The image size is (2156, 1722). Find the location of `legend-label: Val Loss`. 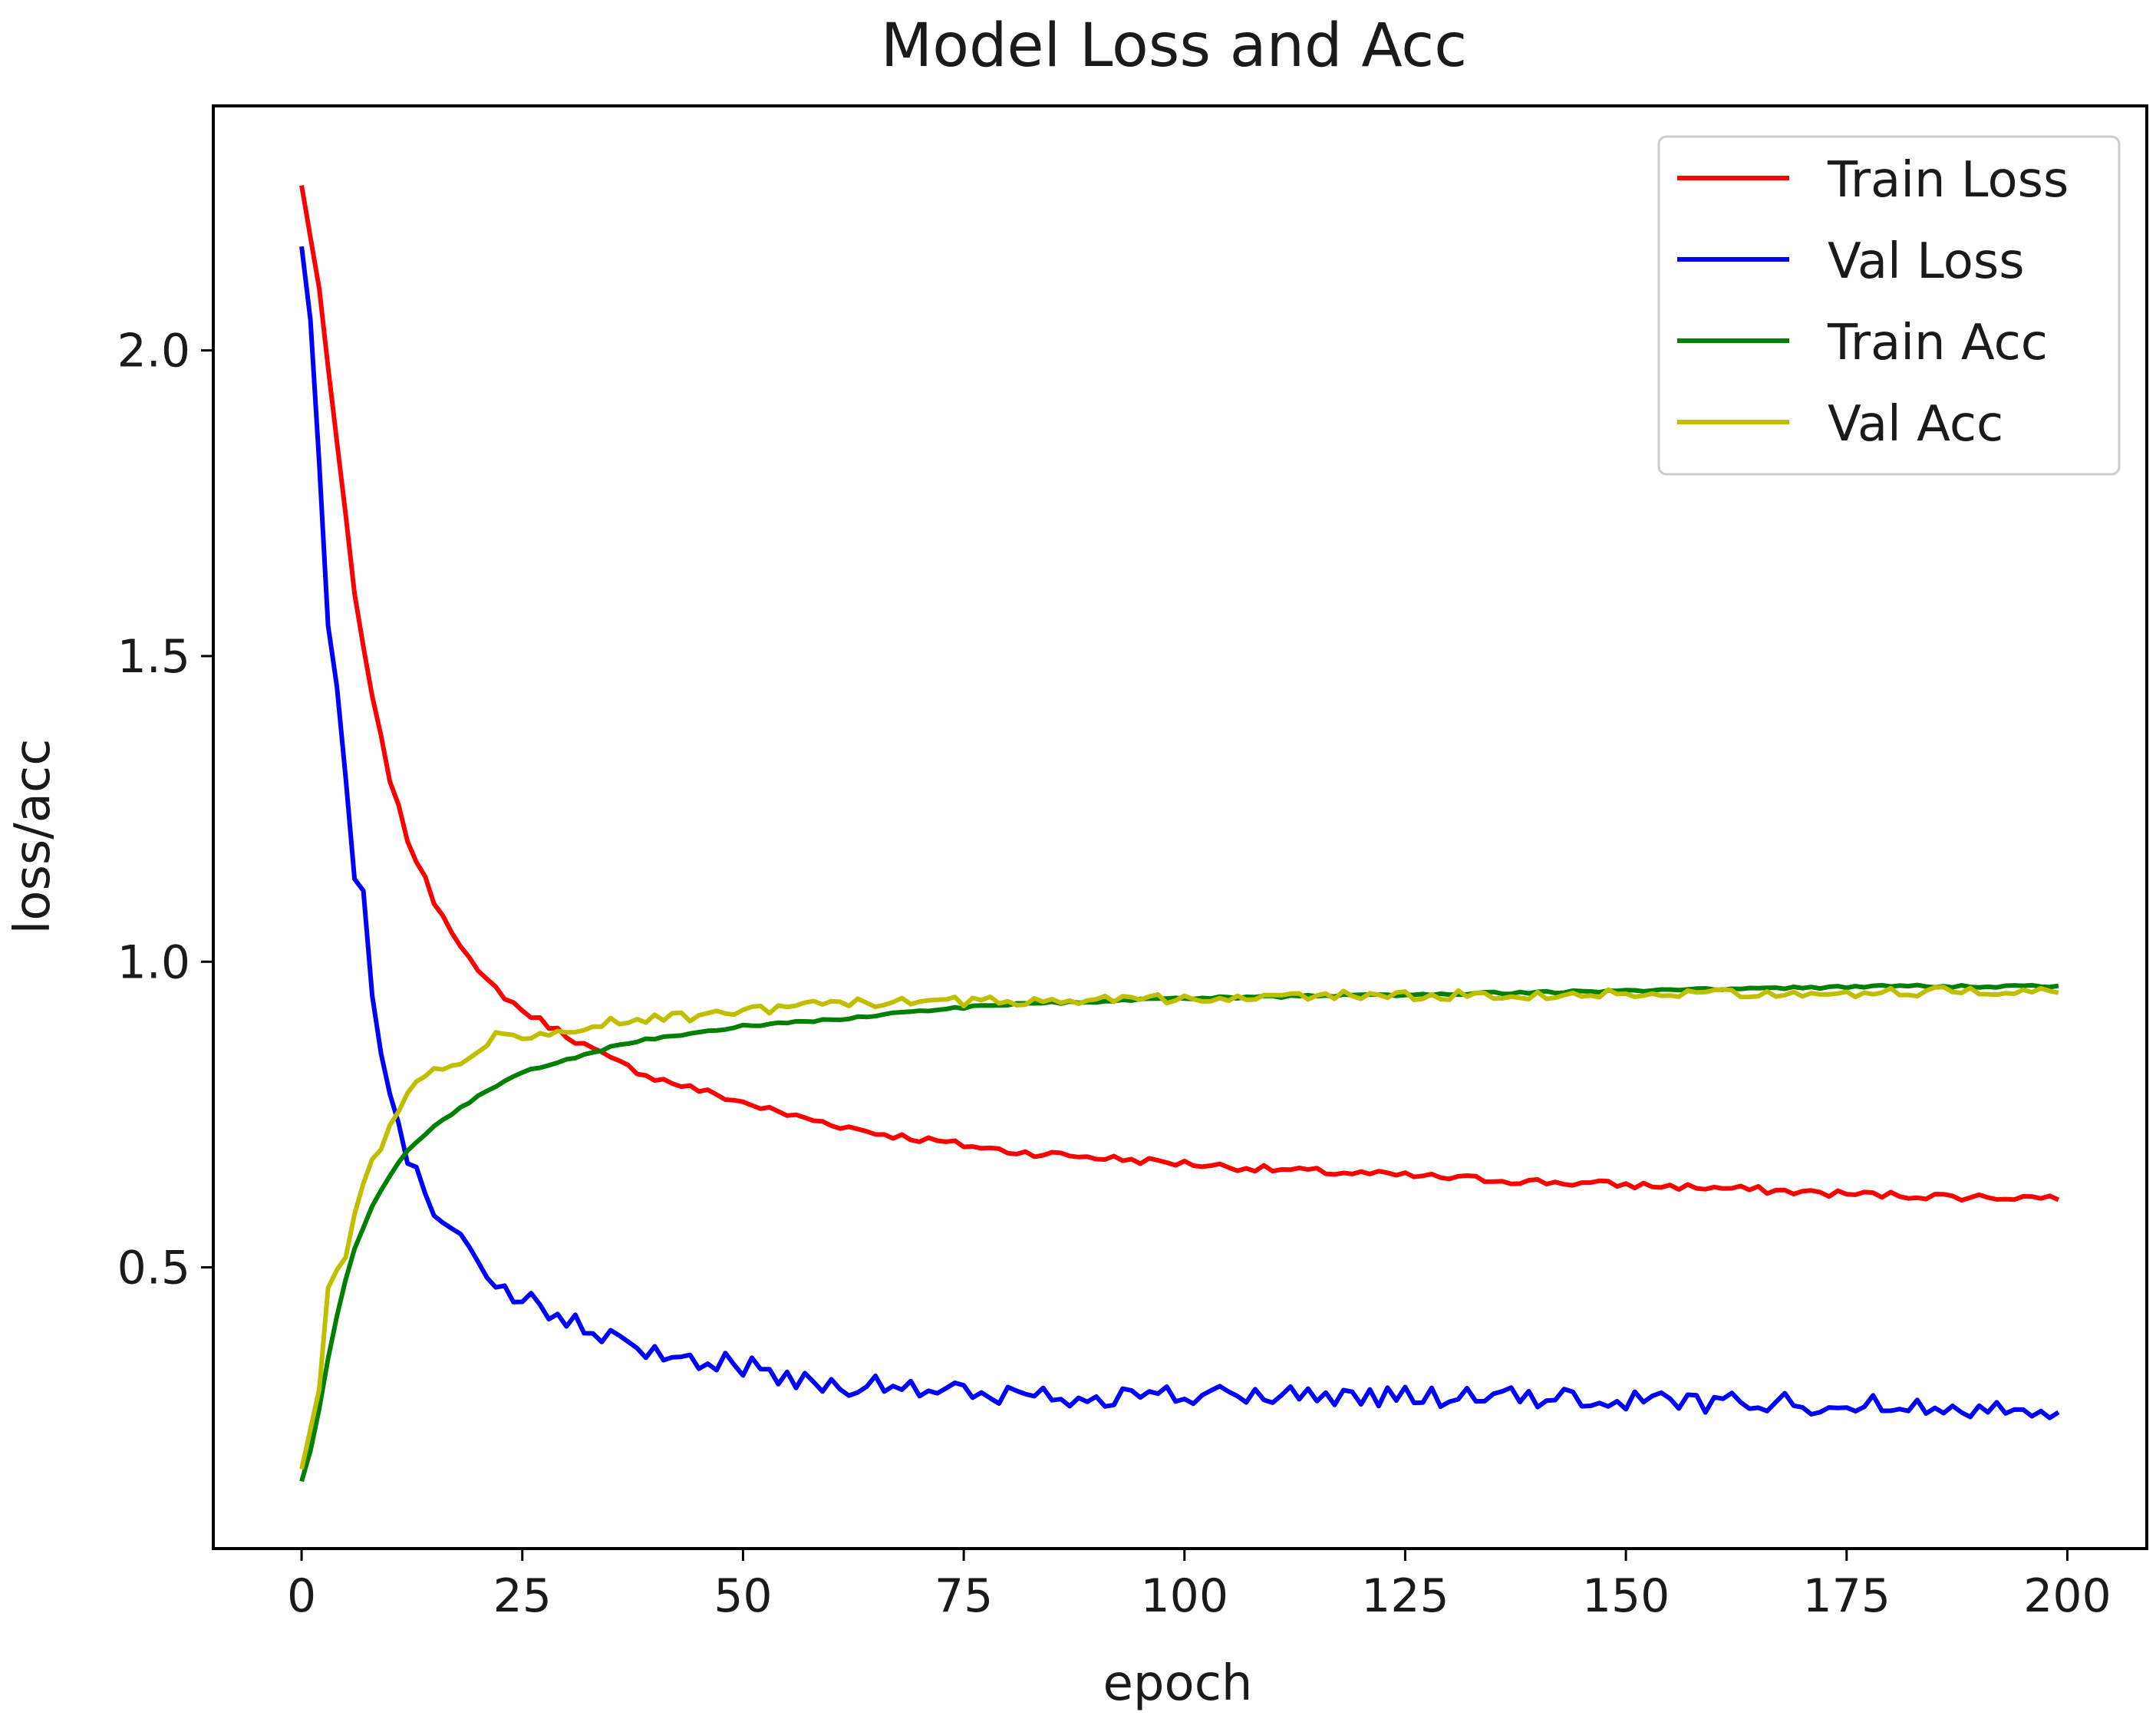

legend-label: Val Loss is located at coordinates (1926, 261).